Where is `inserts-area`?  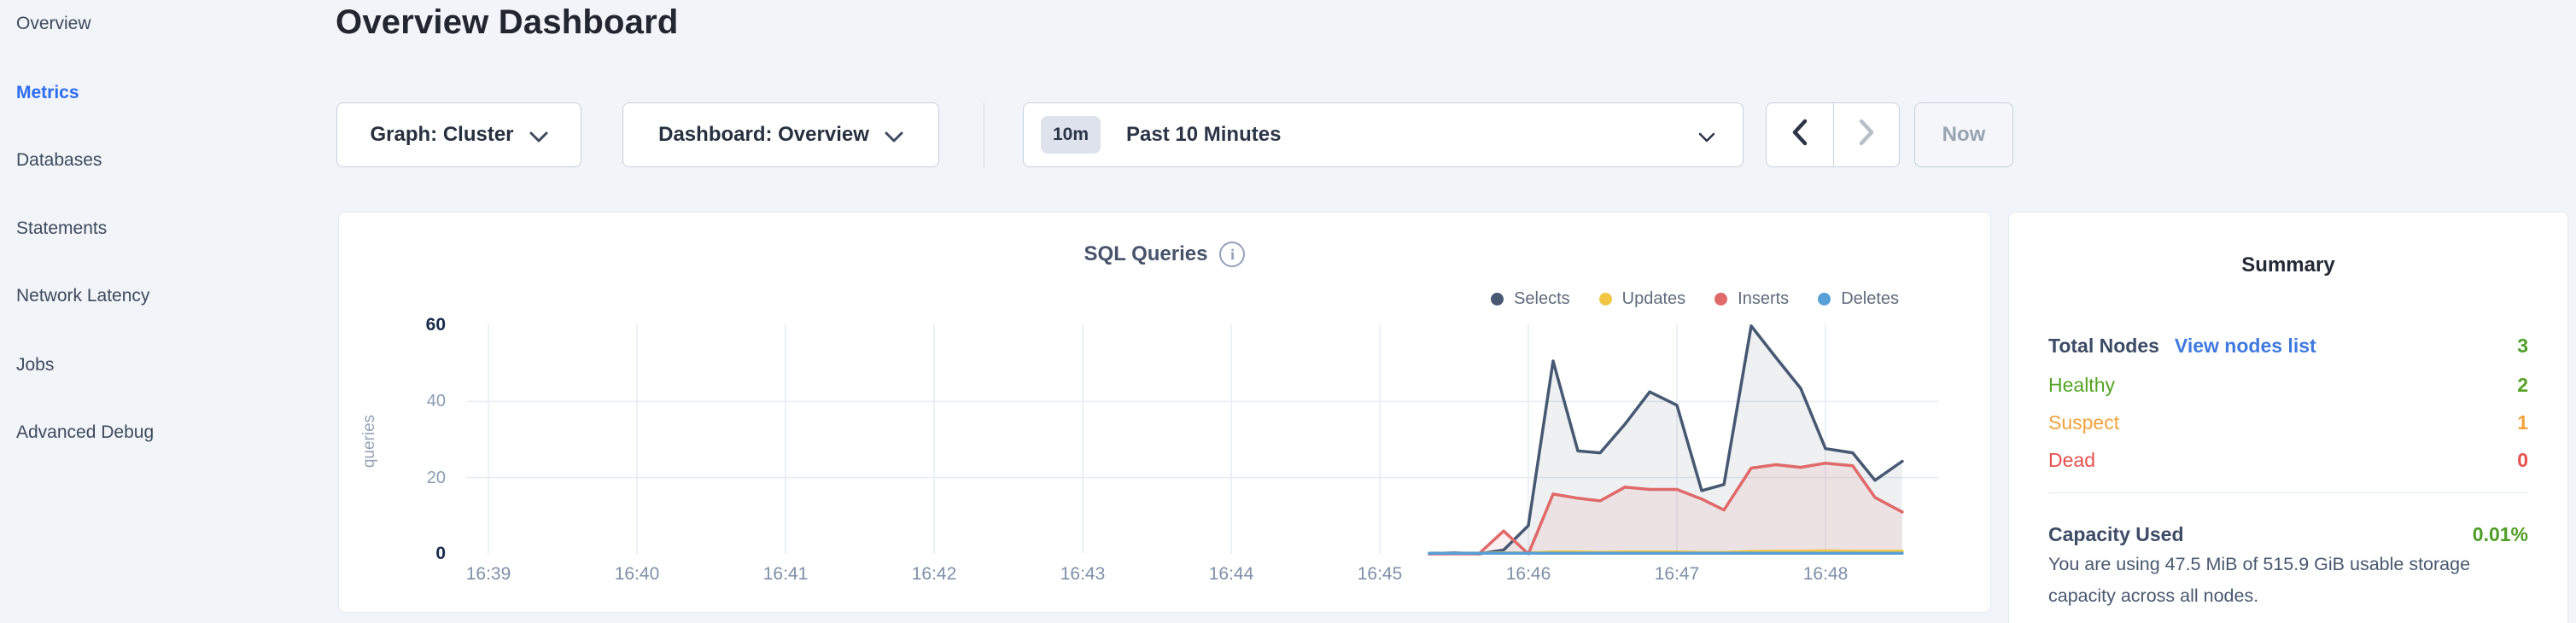 inserts-area is located at coordinates (1665, 508).